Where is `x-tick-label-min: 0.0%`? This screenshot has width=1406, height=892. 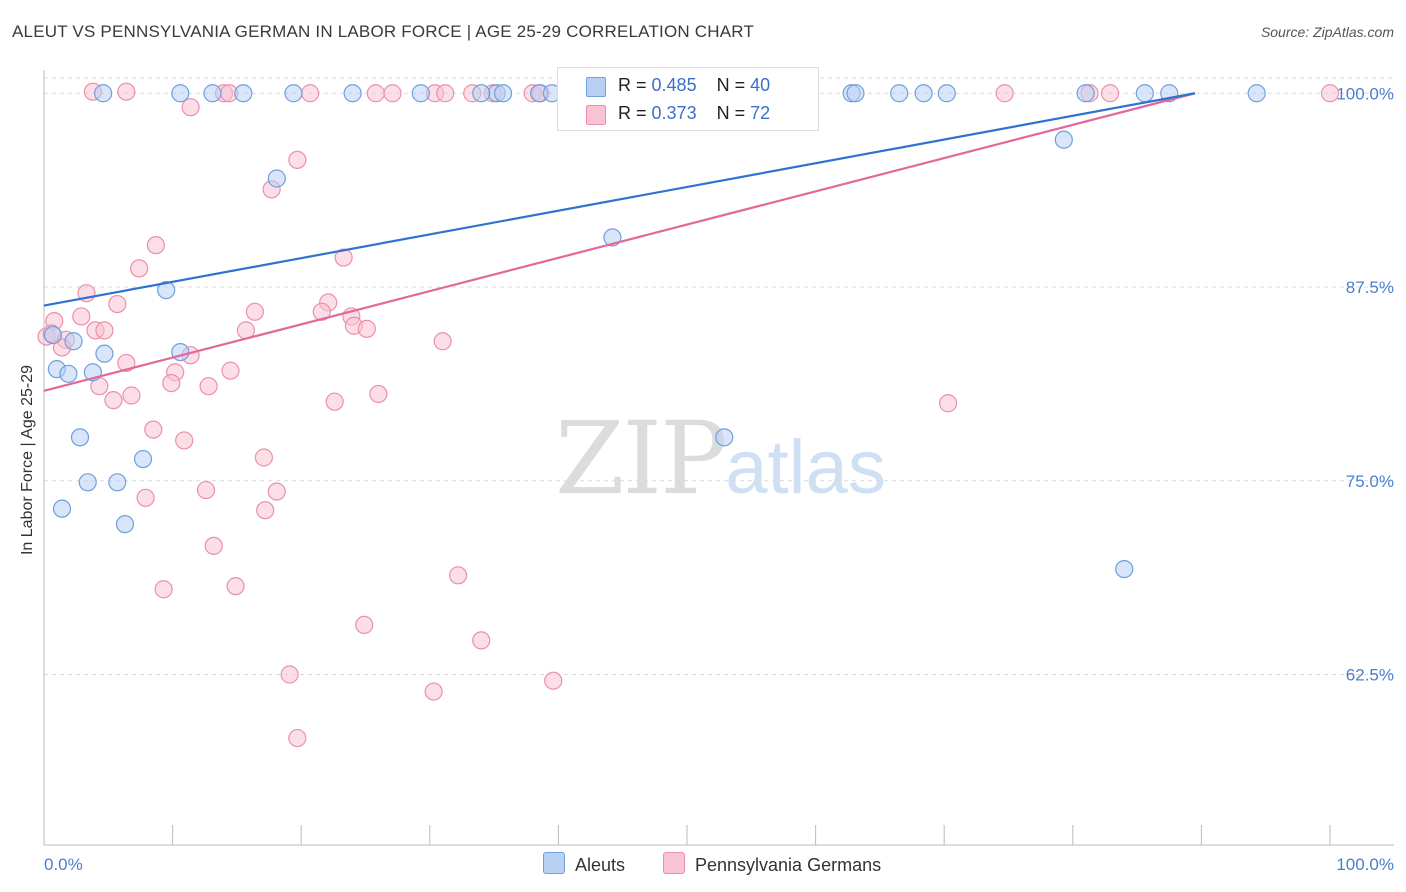
x-tick-label-min: 0.0% is located at coordinates (63, 864).